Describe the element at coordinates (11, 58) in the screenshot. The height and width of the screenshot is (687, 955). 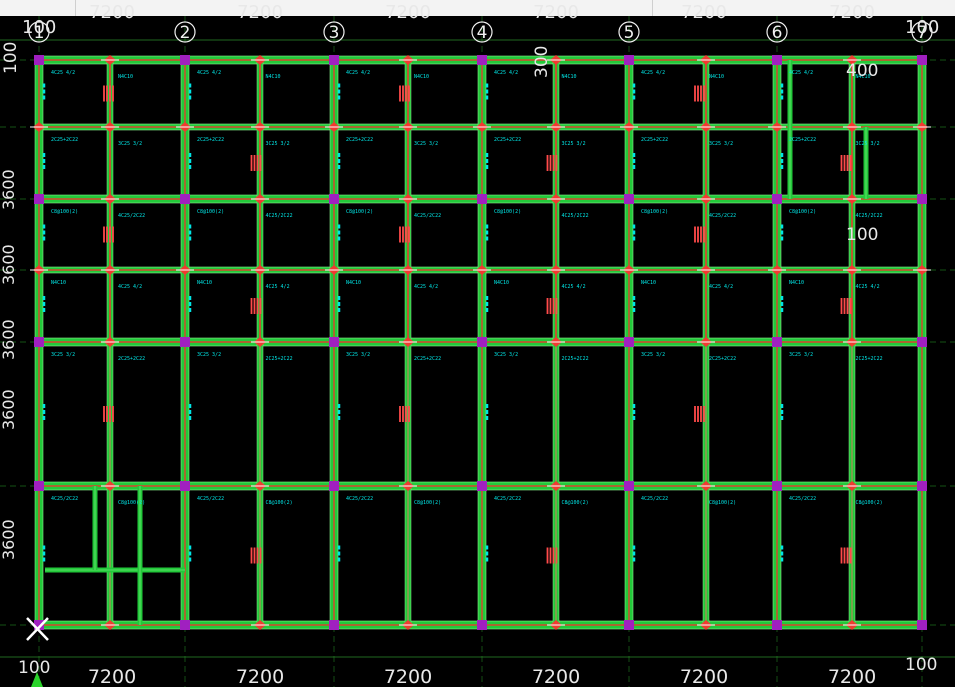
I see `dim-left-side: 100` at that location.